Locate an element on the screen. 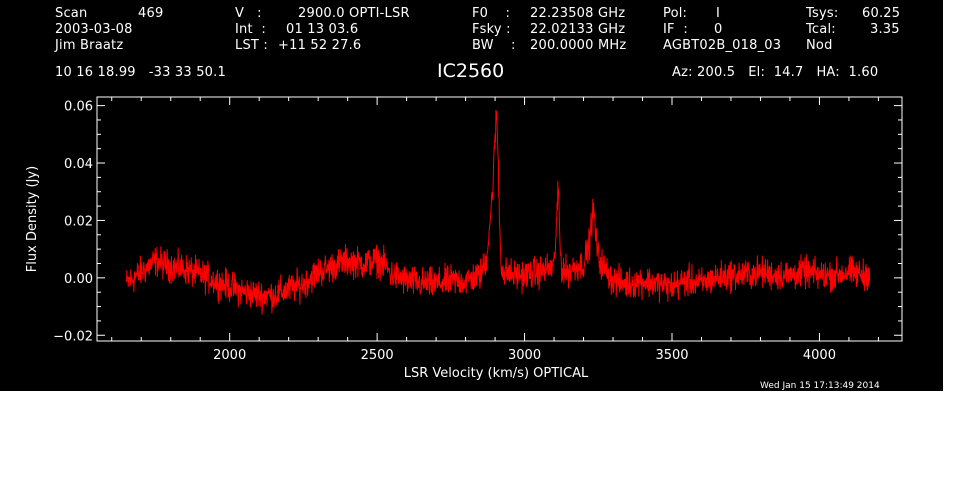 Image resolution: width=962 pixels, height=490 pixels. y-axis-label: Flux Density (Jy) is located at coordinates (32, 219).